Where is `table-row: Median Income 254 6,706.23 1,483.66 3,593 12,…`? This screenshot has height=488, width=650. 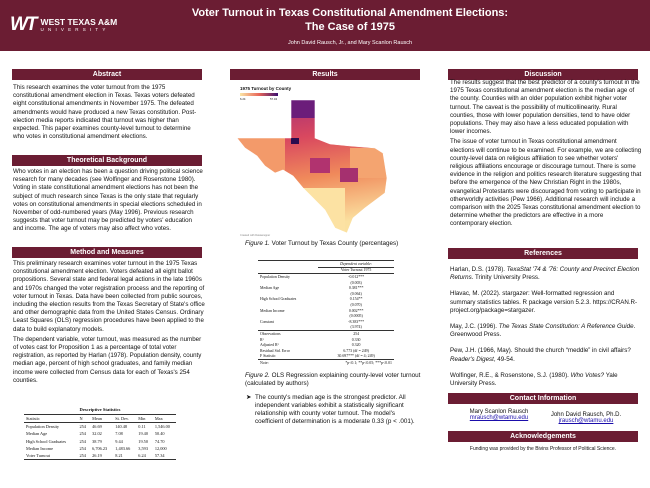 table-row: Median Income 254 6,706.23 1,483.66 3,593 12,… is located at coordinates (100, 448).